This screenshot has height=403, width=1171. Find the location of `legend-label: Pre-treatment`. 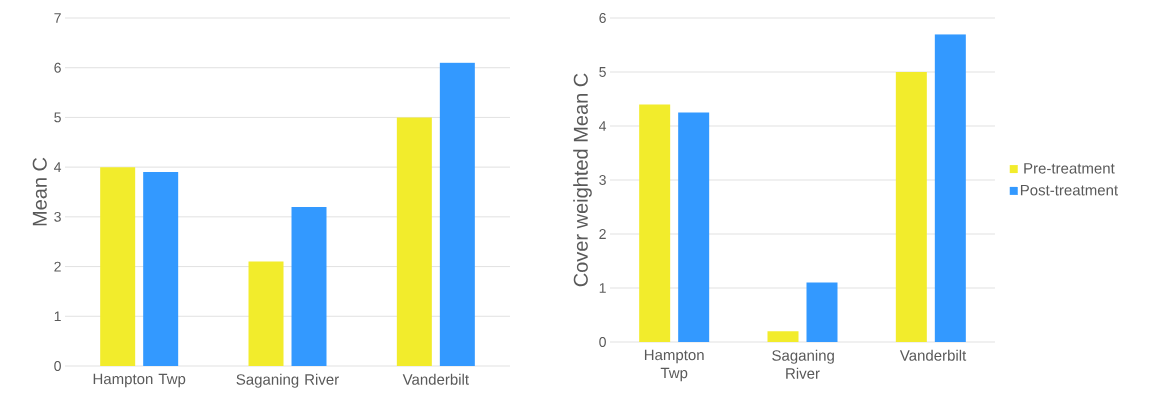

legend-label: Pre-treatment is located at coordinates (1069, 168).